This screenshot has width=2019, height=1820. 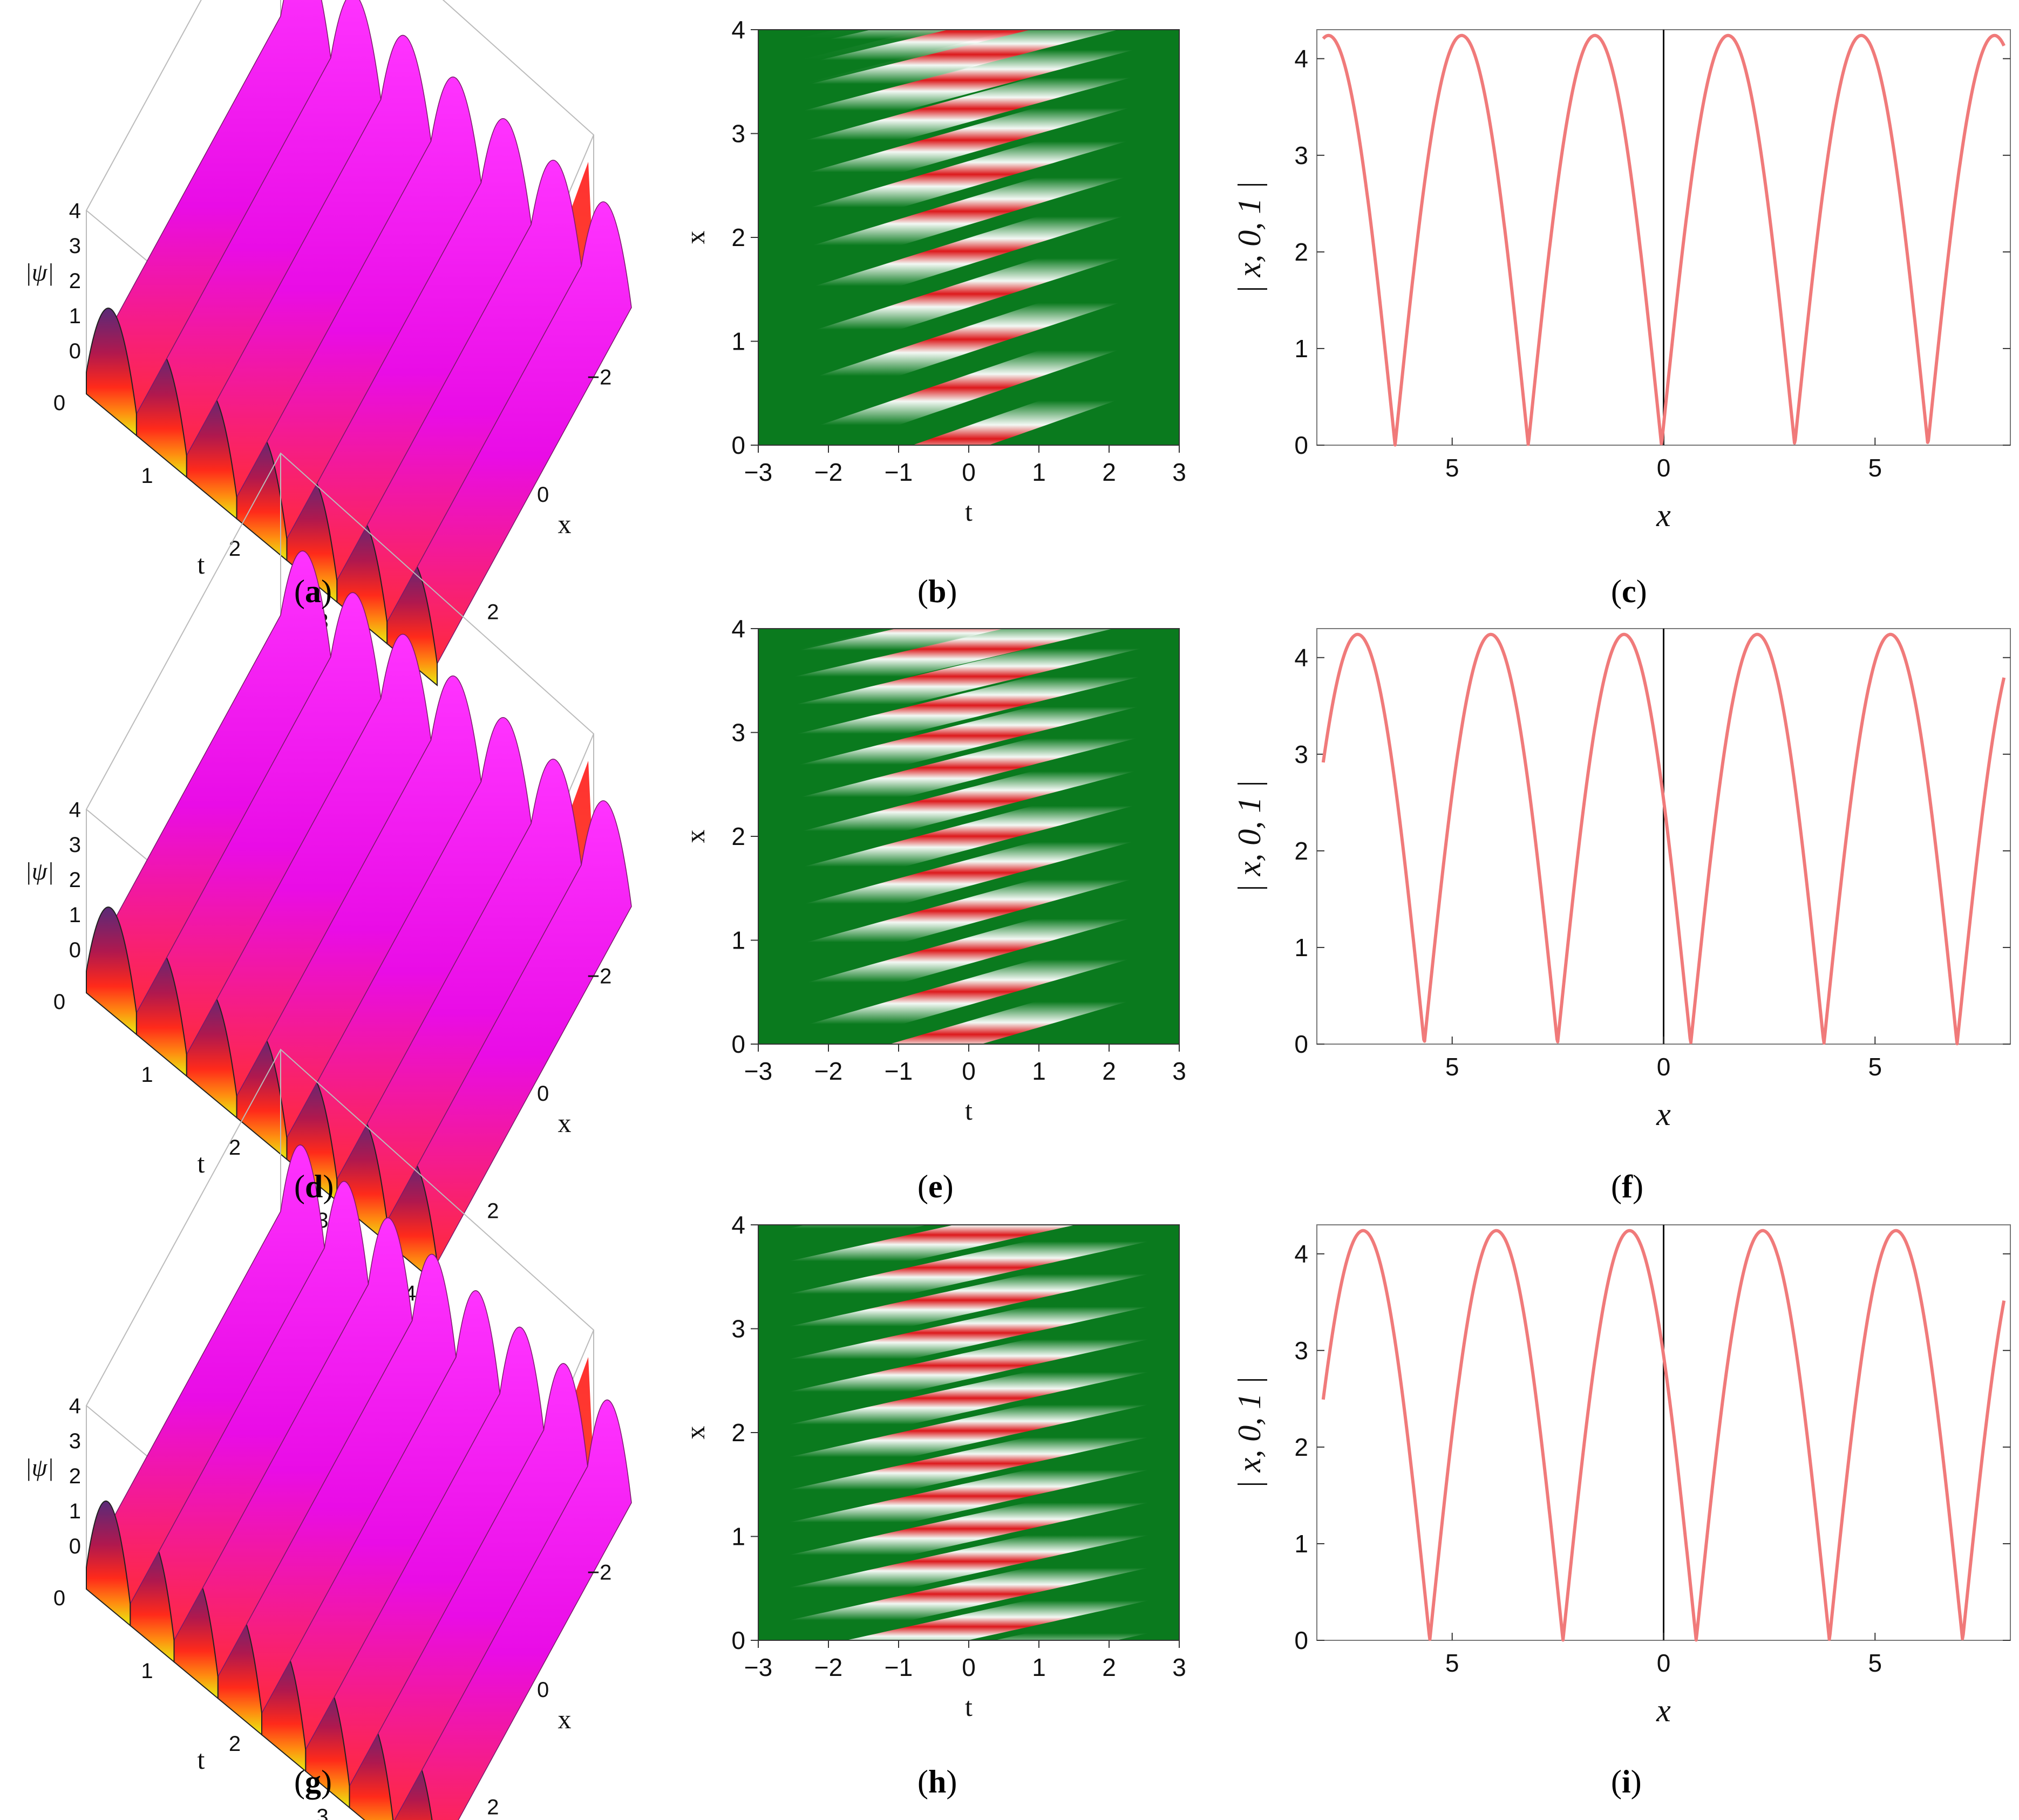 I want to click on z-tick-label: 2, so click(x=75, y=281).